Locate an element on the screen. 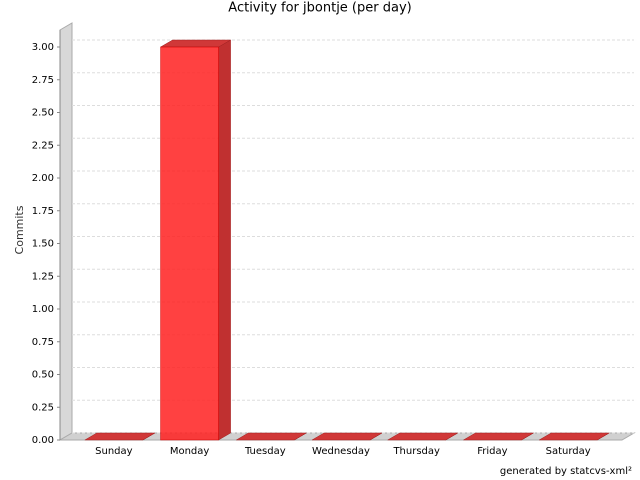  x-tick-label: Sunday is located at coordinates (113, 451).